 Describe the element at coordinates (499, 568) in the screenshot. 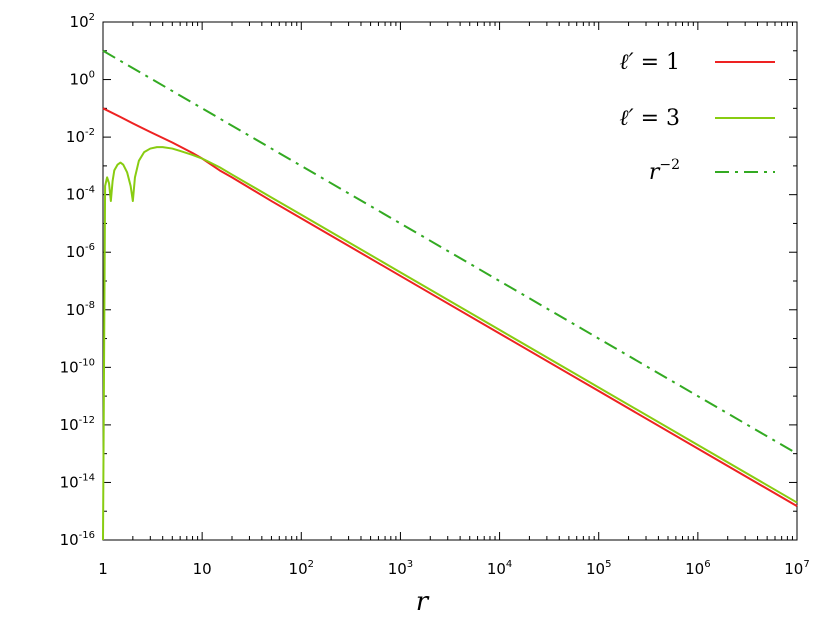

I see `x-tick-label: 10⁴` at that location.